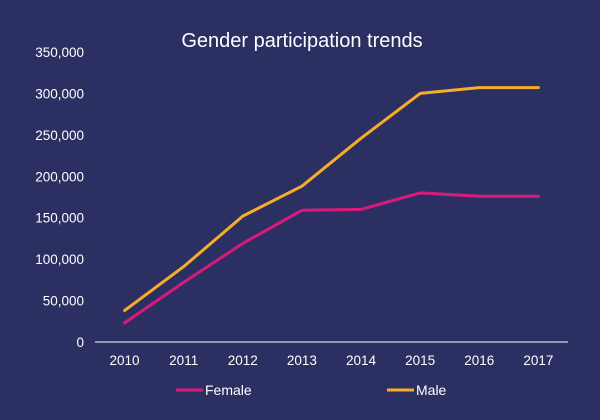 The height and width of the screenshot is (420, 600). Describe the element at coordinates (311, 390) in the screenshot. I see `legend: Female Male` at that location.